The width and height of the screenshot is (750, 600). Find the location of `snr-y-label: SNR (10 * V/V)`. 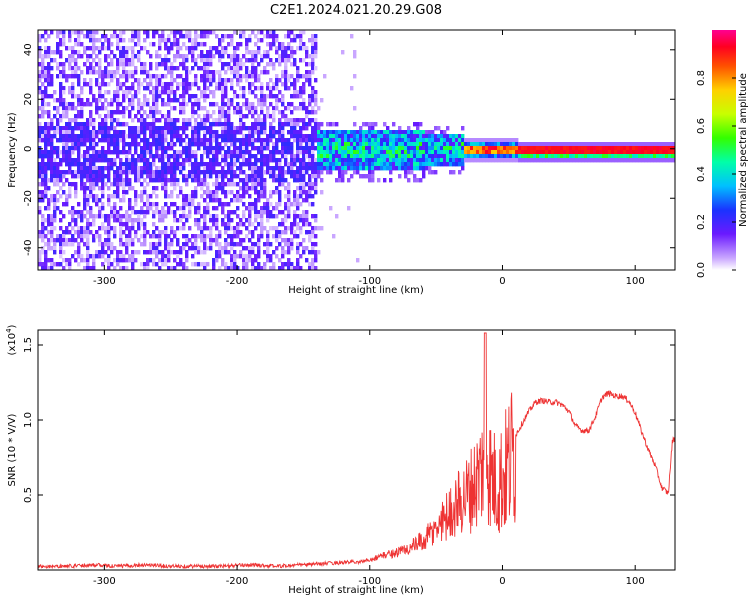

snr-y-label: SNR (10 * V/V) is located at coordinates (12, 449).